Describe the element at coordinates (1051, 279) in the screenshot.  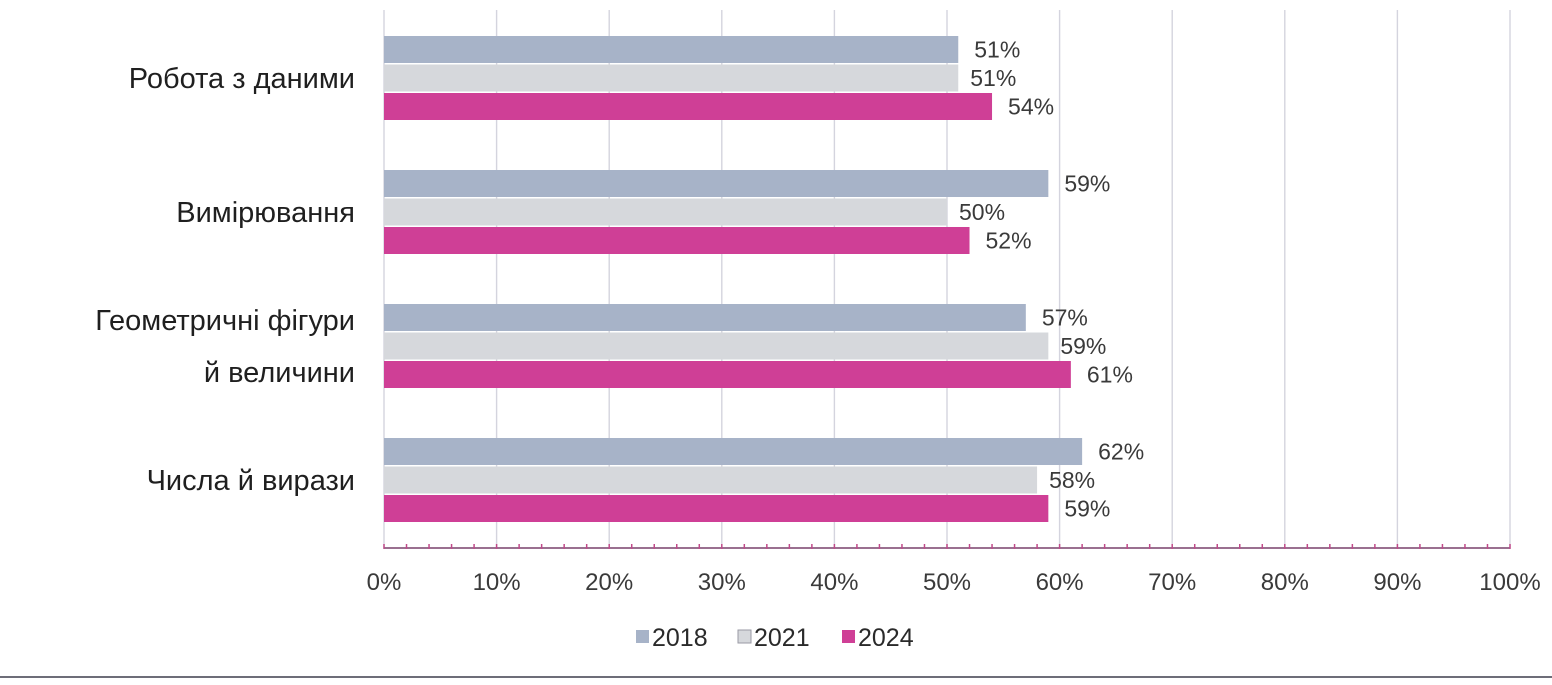
I see `data-labels: 51%51%54%59%50%52%57%59%61%62%58%59%` at that location.